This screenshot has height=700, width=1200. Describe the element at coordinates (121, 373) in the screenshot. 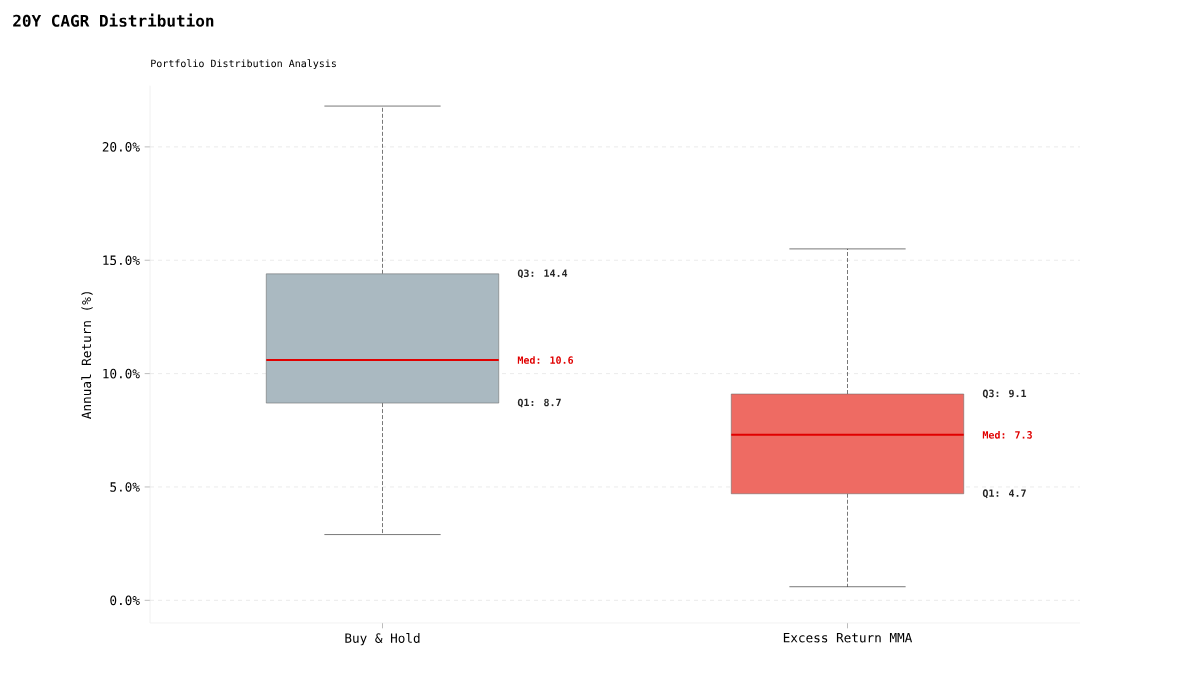

I see `y-tick-label: 10.0%` at that location.